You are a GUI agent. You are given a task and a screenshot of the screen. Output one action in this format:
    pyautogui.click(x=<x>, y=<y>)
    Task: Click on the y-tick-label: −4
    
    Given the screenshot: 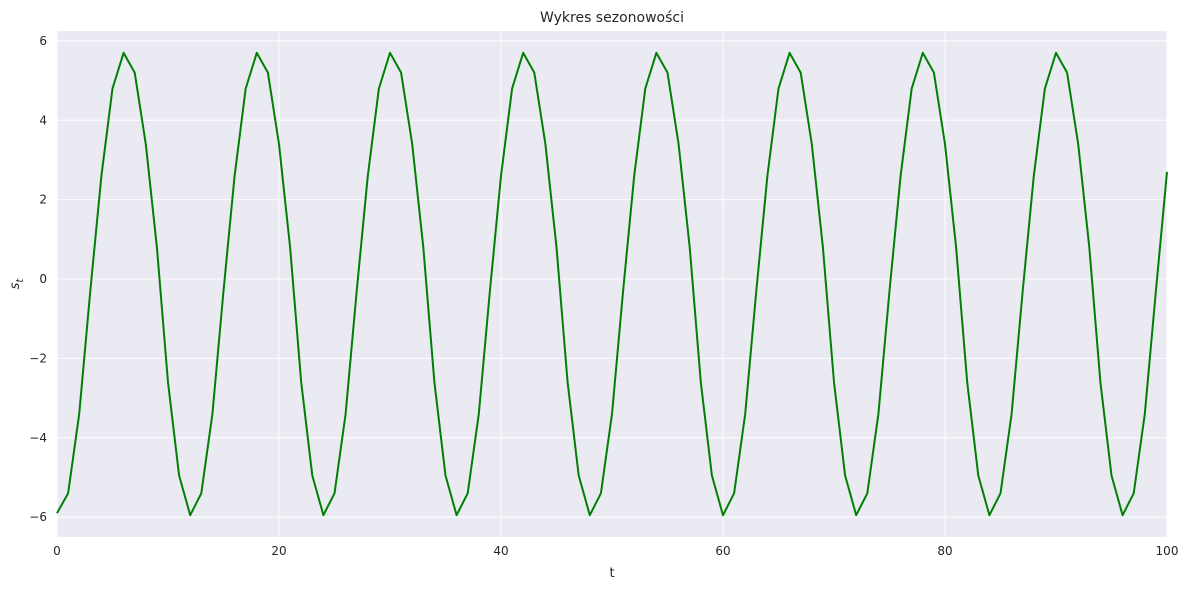 What is the action you would take?
    pyautogui.click(x=38, y=438)
    